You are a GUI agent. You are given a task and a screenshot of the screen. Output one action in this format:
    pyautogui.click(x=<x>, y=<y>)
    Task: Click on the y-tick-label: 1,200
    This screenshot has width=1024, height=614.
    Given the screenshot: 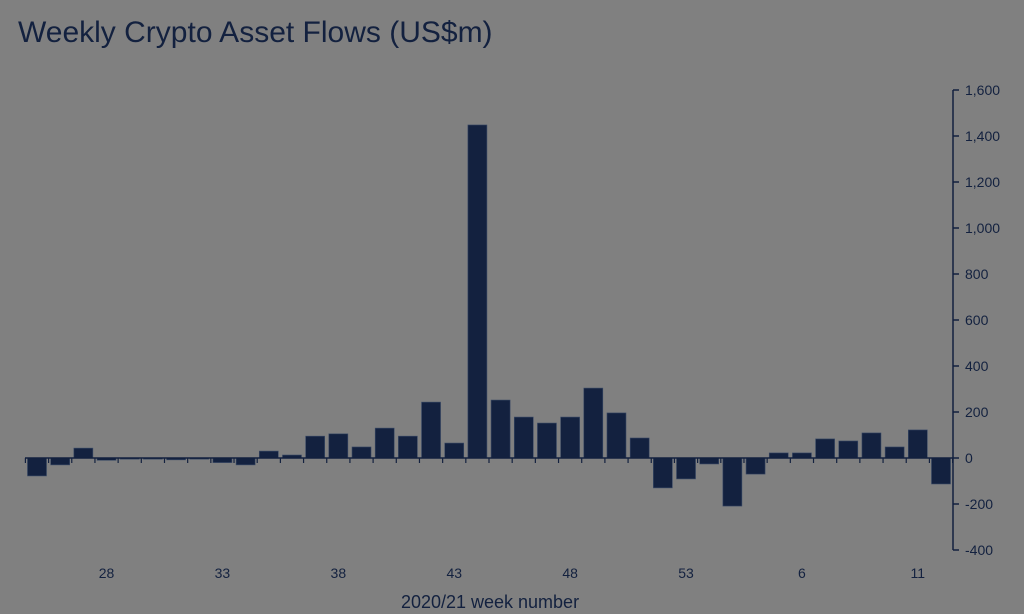 What is the action you would take?
    pyautogui.click(x=982, y=182)
    